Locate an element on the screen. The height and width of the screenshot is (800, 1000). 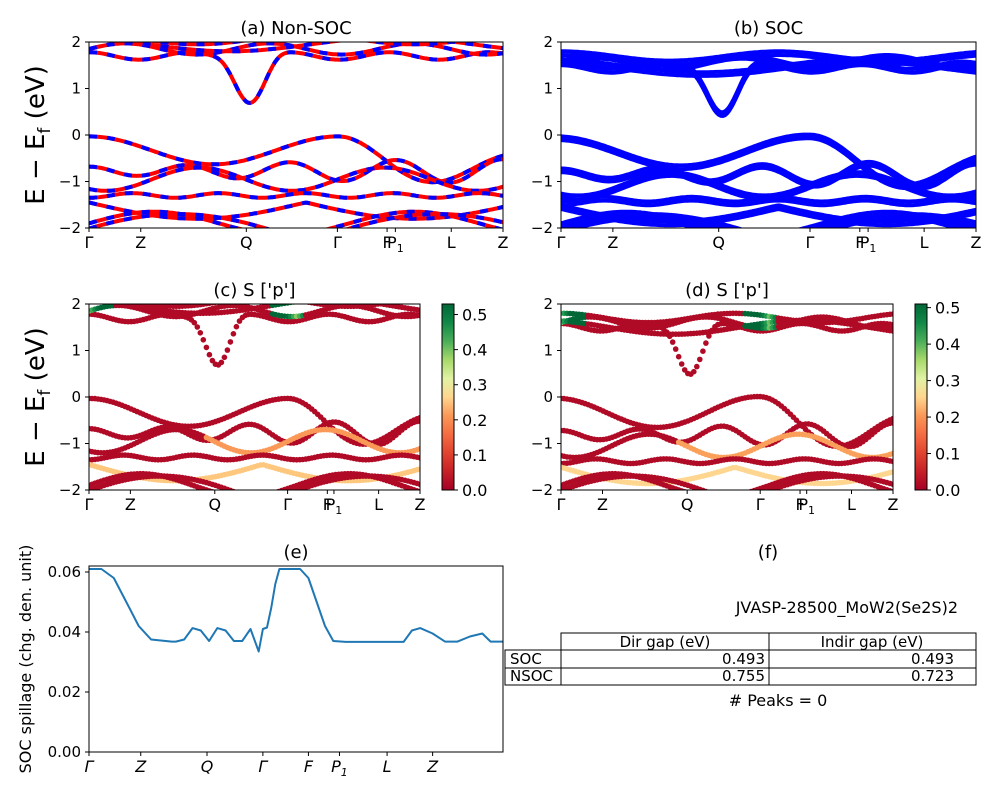
title-a: (a) Non-SOC is located at coordinates (295, 28).